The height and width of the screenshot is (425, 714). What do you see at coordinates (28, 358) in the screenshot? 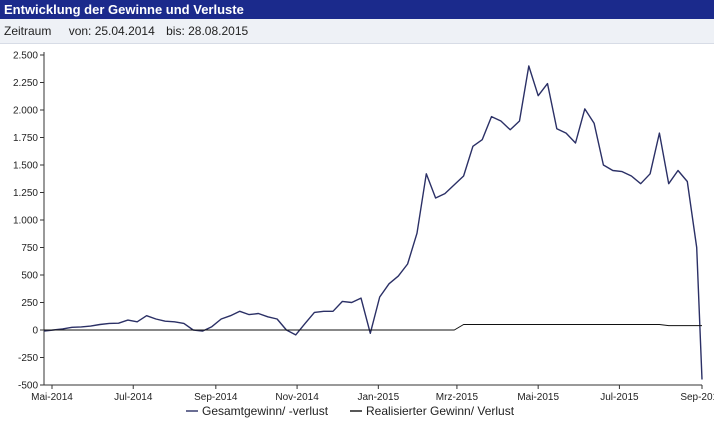
I see `y-tick-label: -250` at bounding box center [28, 358].